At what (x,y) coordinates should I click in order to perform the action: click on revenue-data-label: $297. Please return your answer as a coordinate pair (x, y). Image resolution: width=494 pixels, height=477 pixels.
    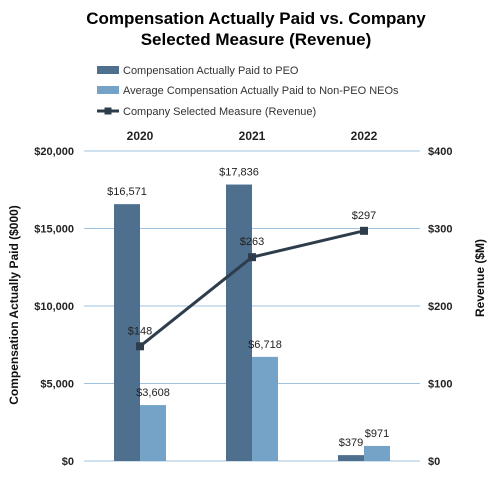
    Looking at the image, I should click on (364, 216).